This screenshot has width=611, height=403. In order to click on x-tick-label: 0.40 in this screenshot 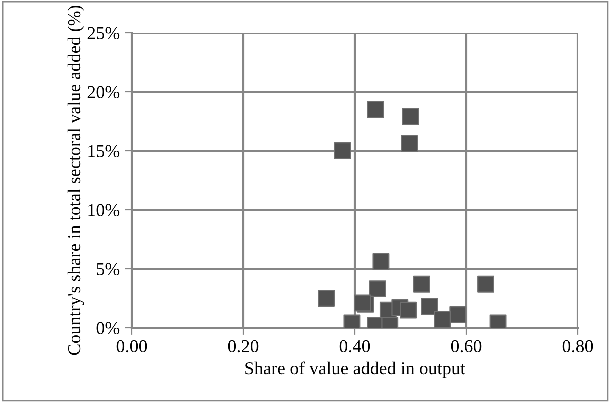, I will do `click(355, 346)`.